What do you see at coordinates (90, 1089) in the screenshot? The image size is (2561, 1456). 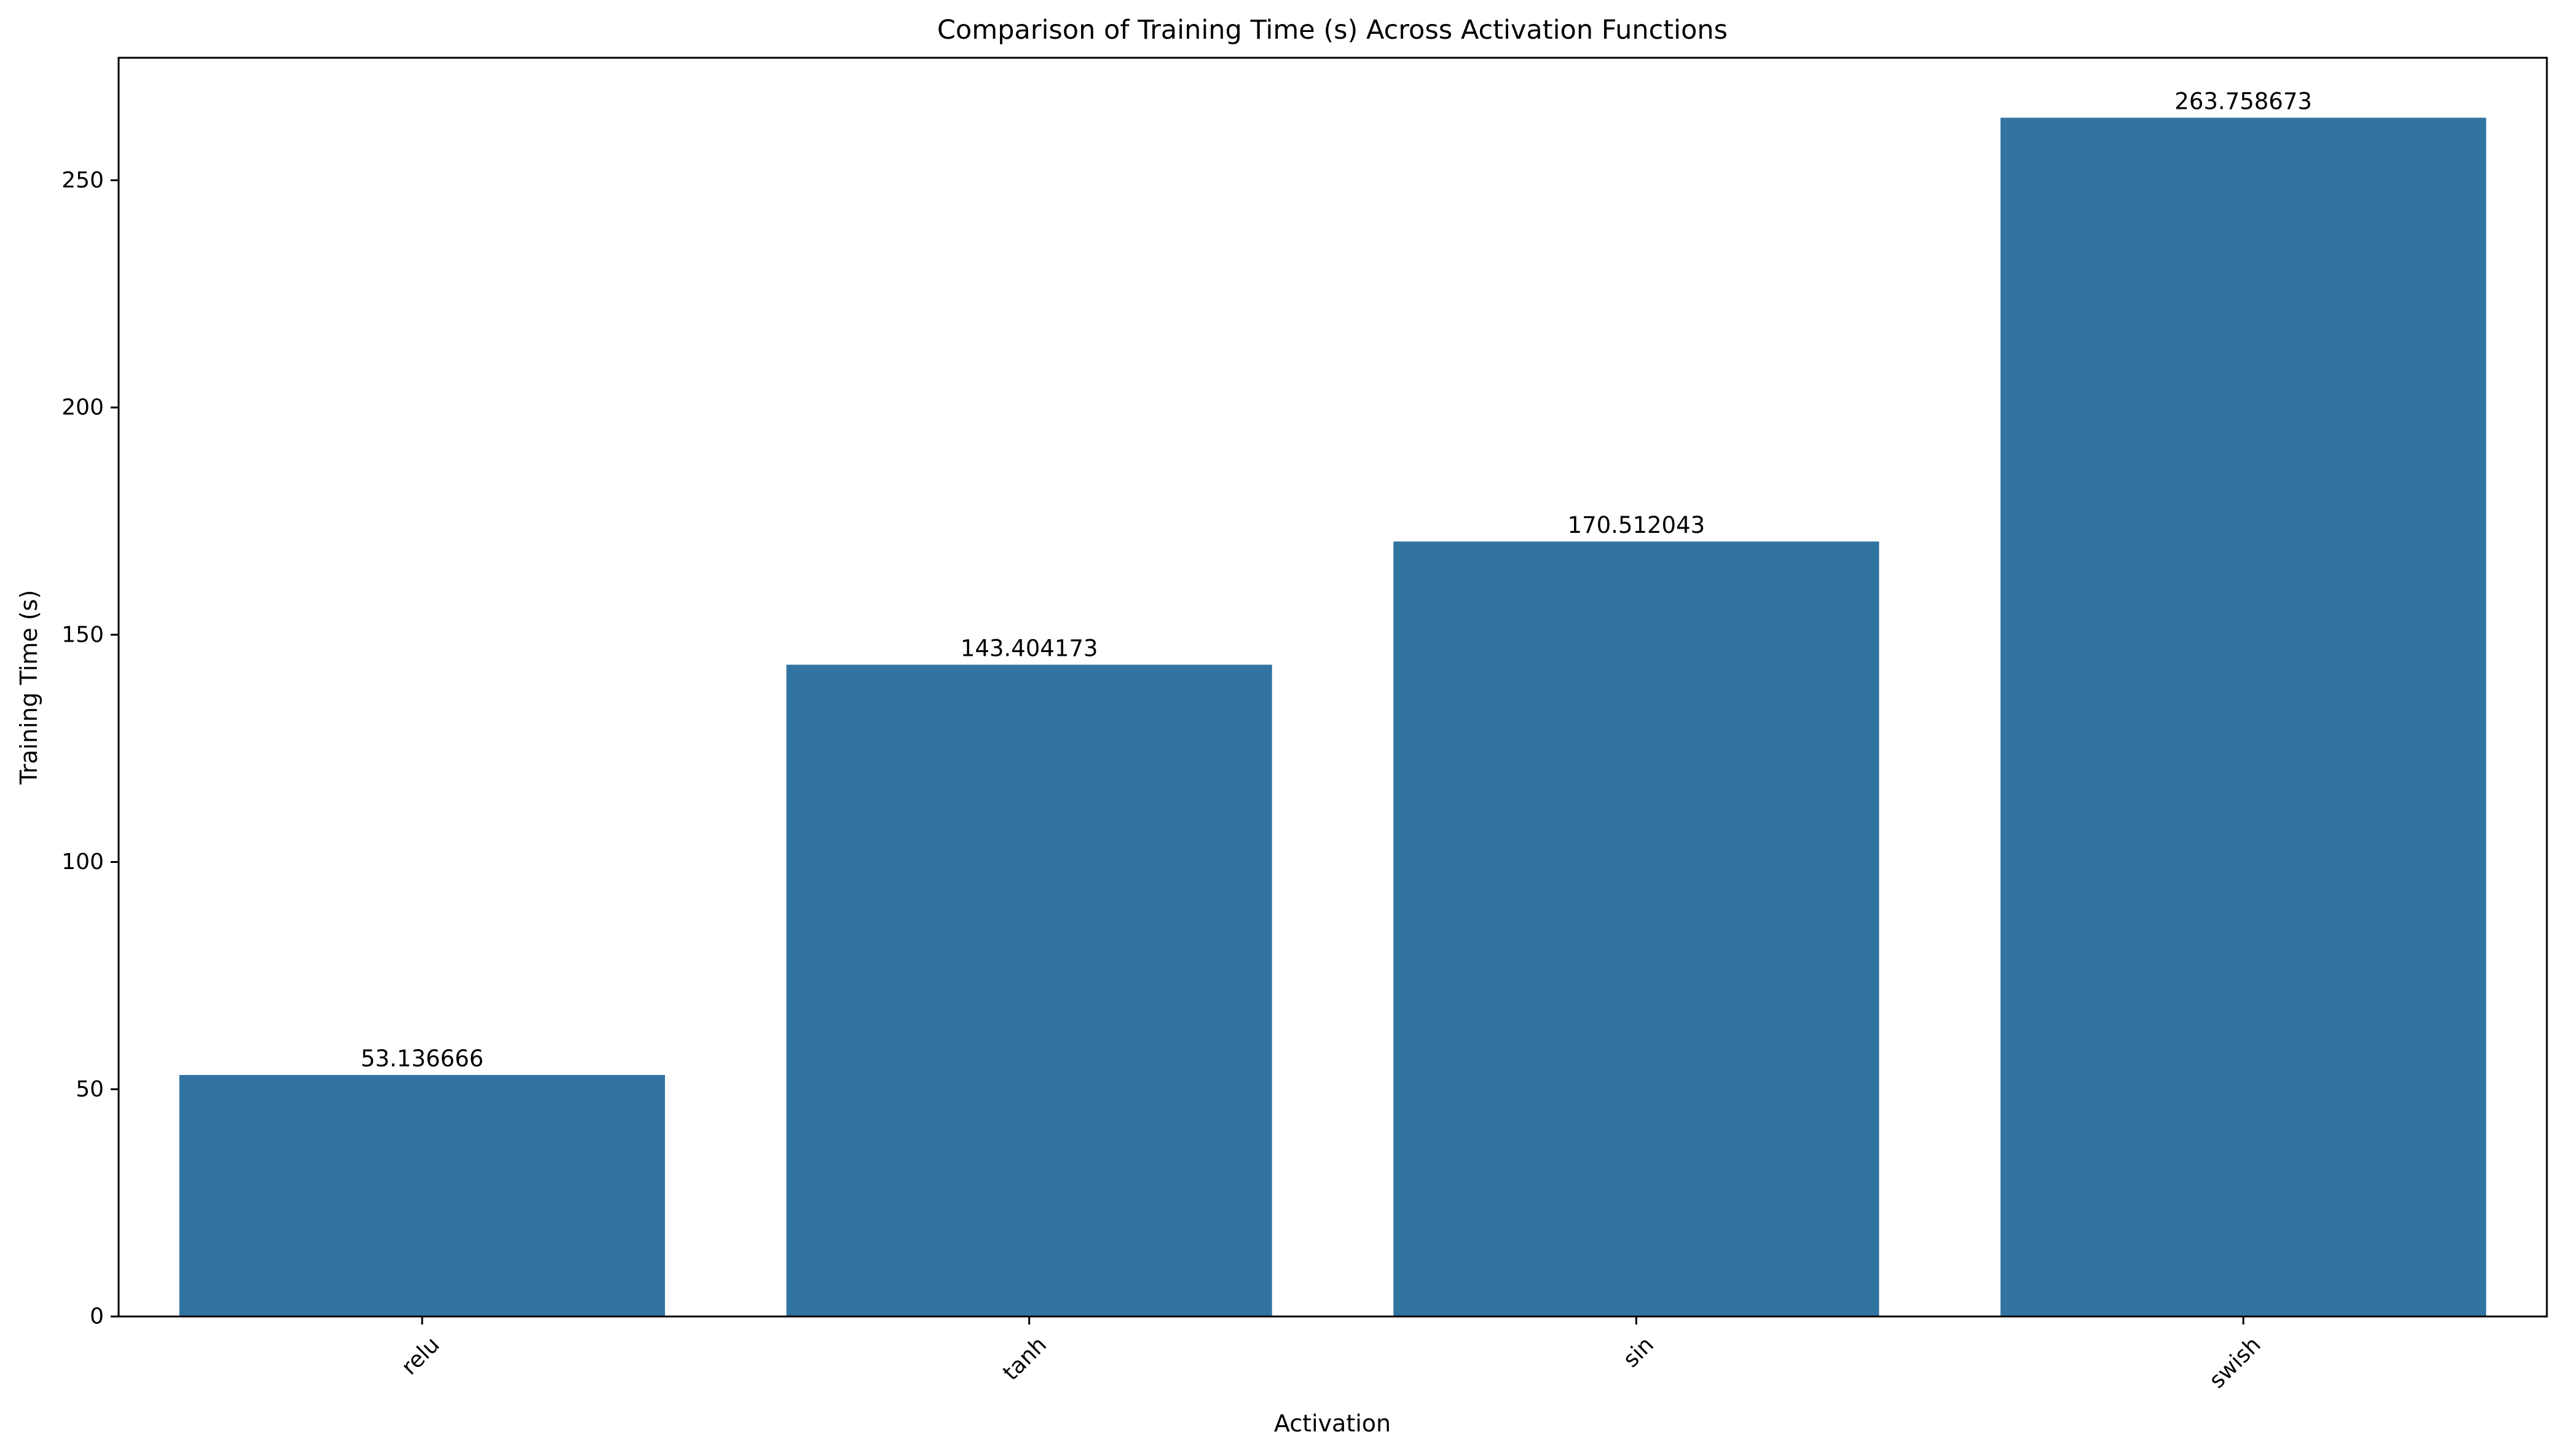 I see `y-tick-label-50: 50` at bounding box center [90, 1089].